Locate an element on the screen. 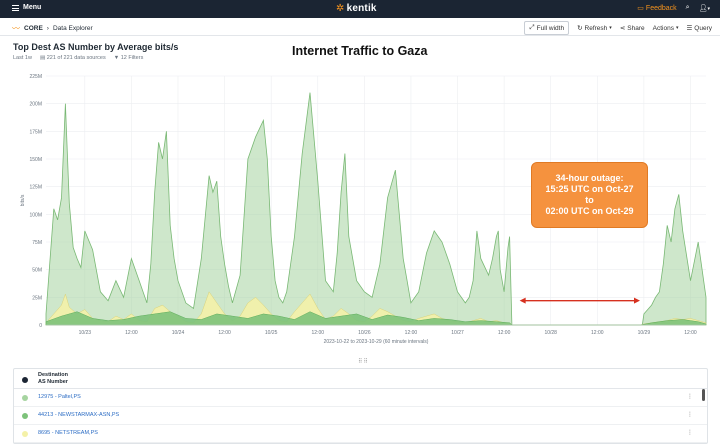 This screenshot has height=444, width=720. y-tick-label: 0 is located at coordinates (40, 326).